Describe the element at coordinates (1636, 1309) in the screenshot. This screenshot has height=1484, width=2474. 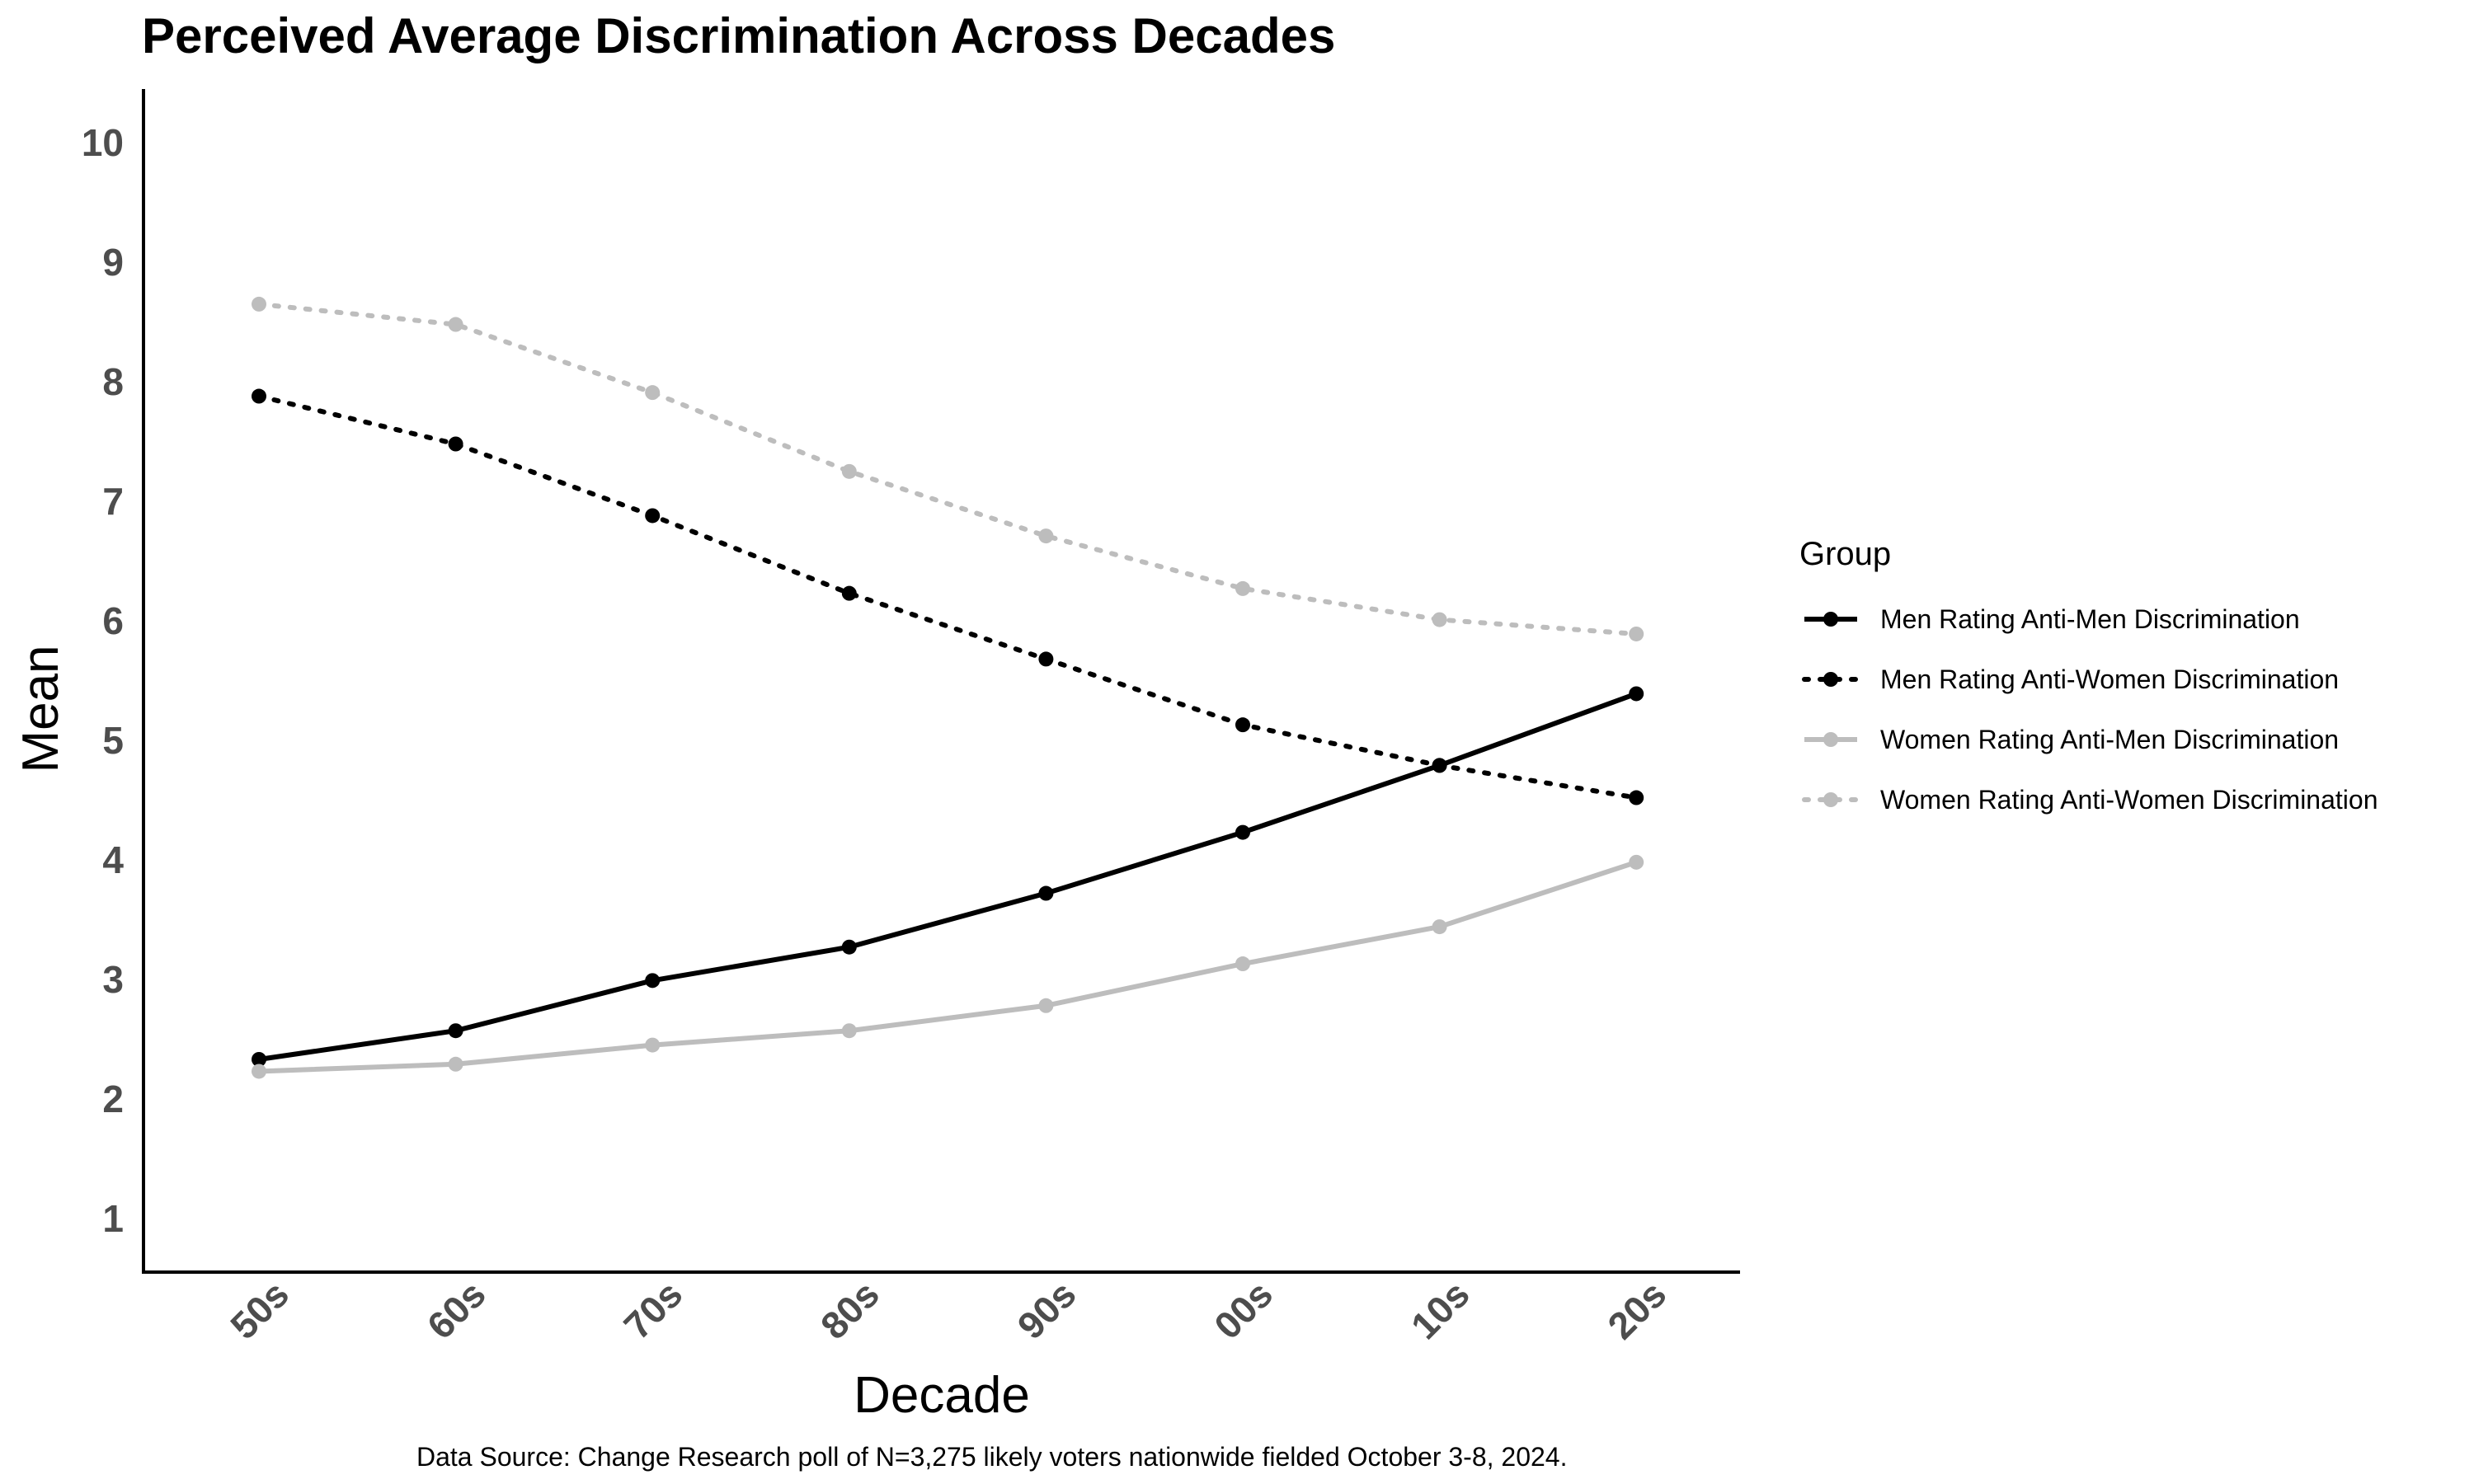
I see `x-tick-label: 20s` at that location.